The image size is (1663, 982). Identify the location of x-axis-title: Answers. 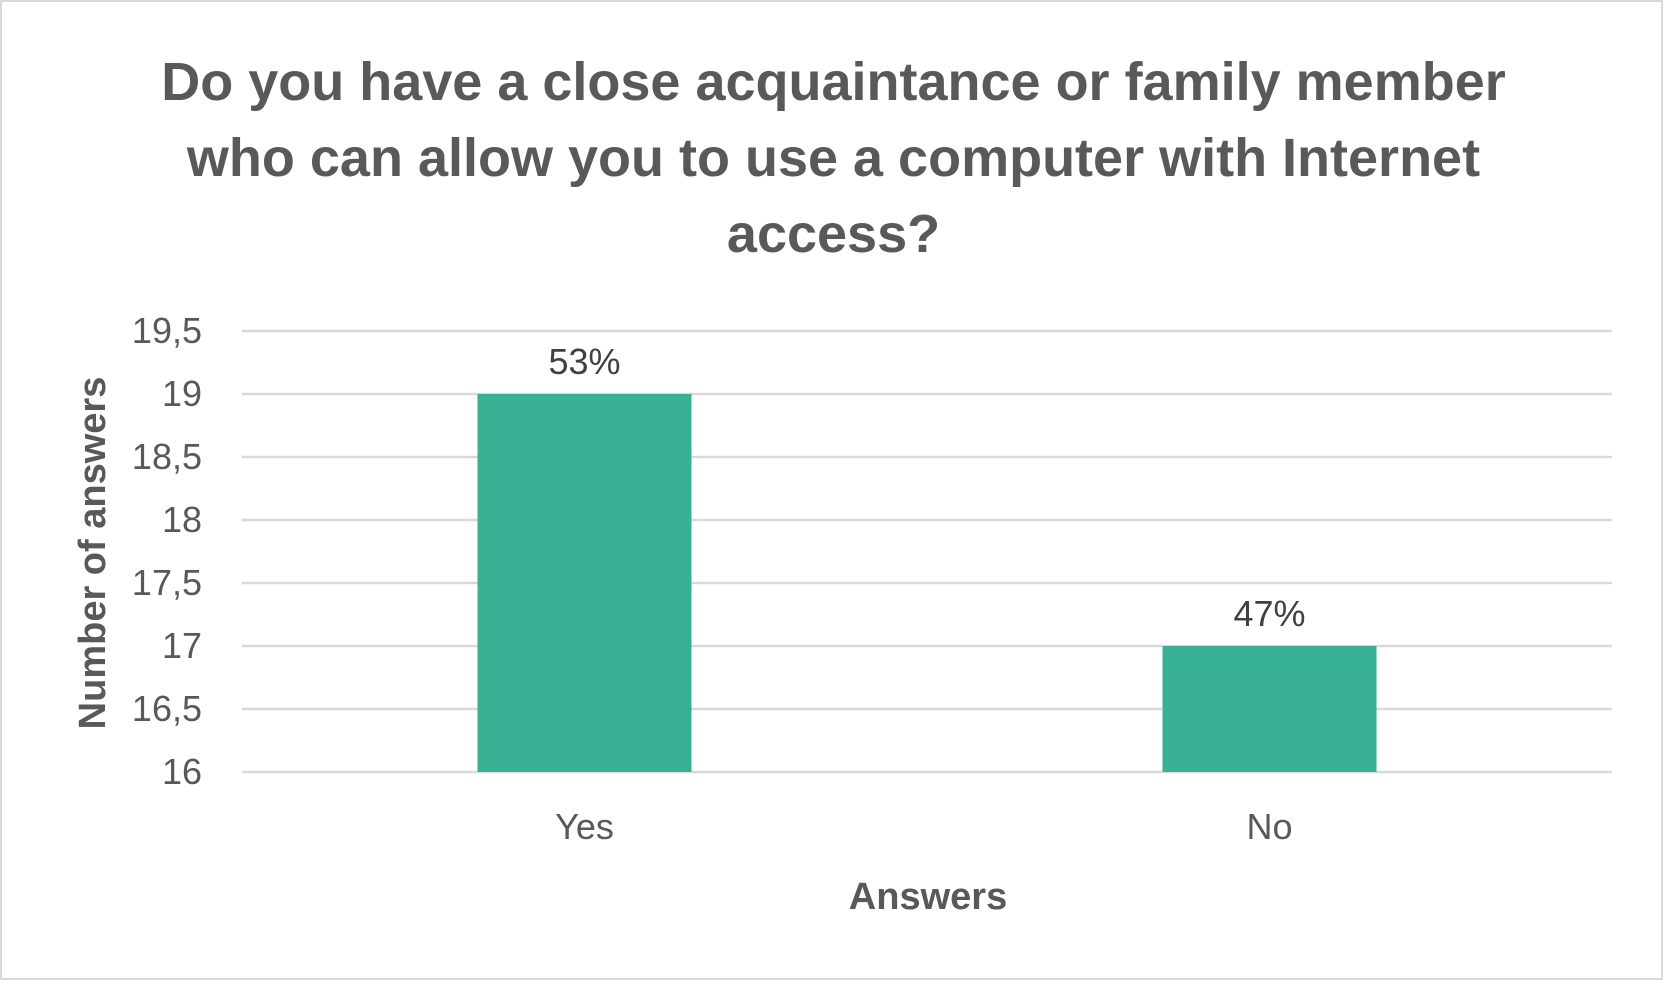
(928, 897).